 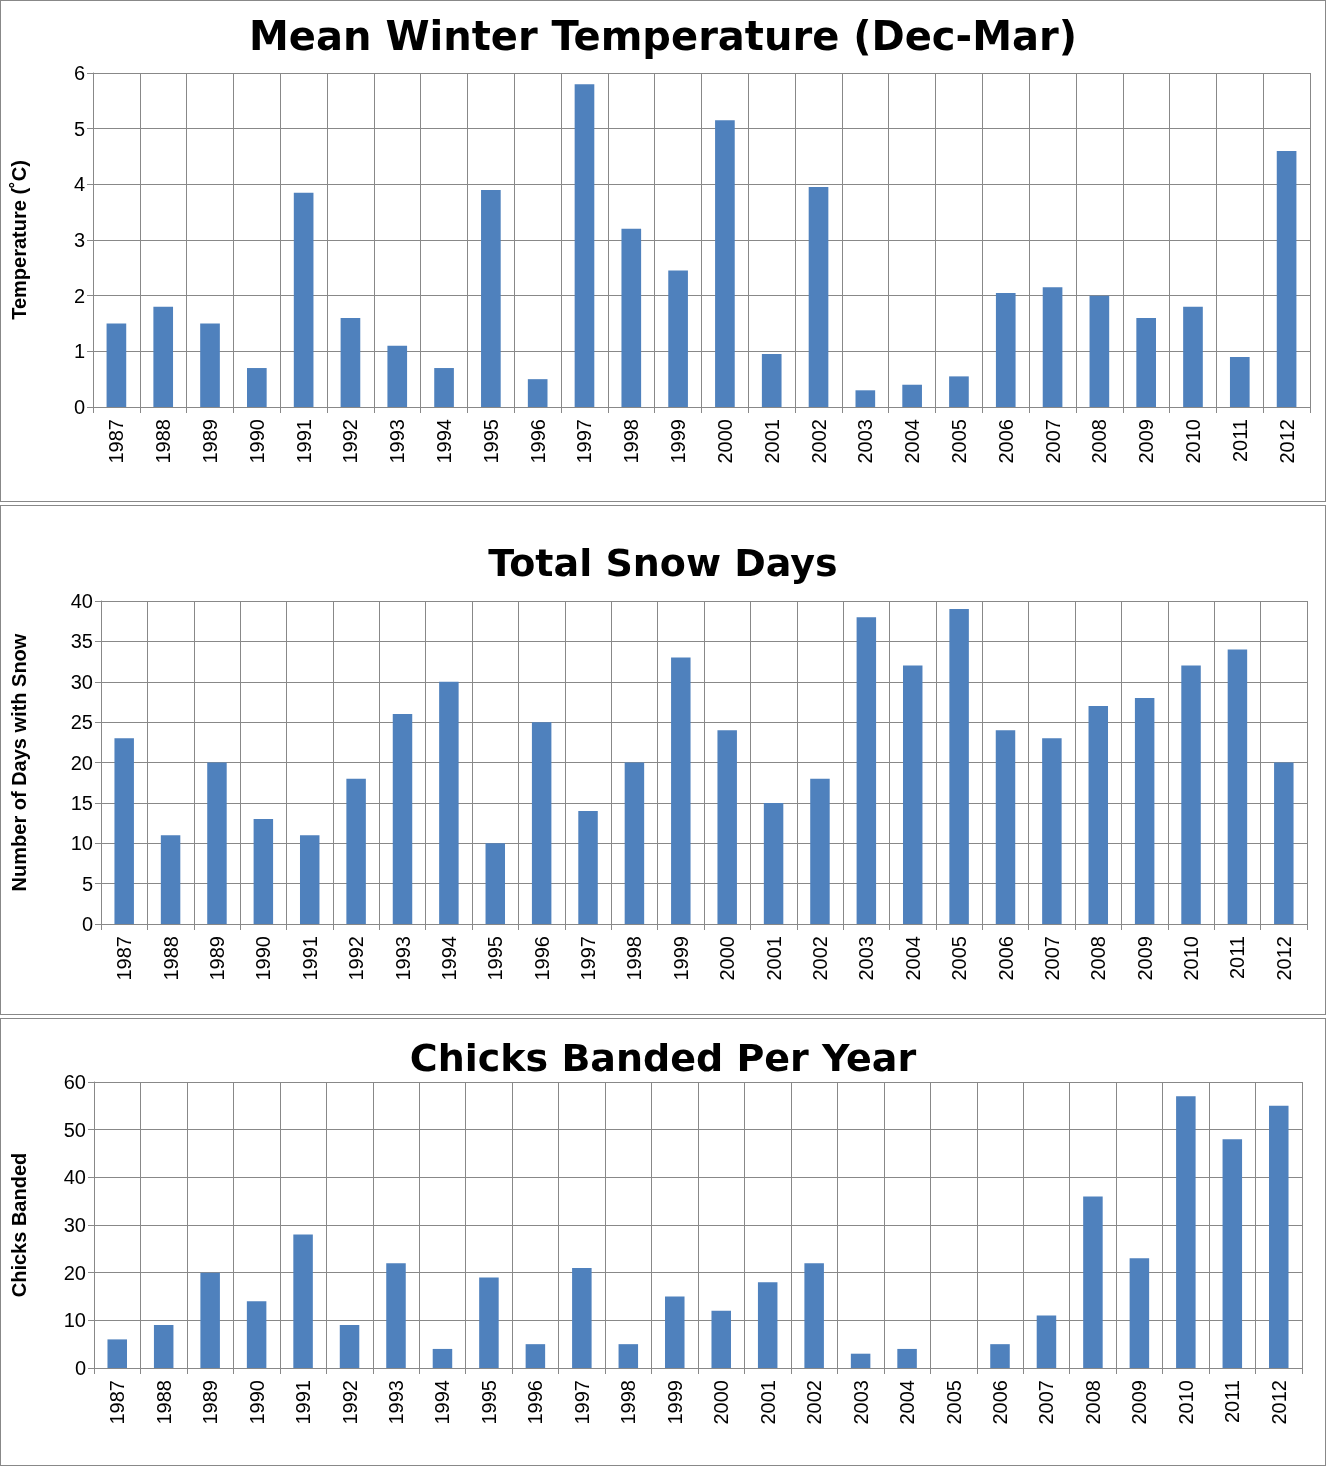 I want to click on y-tick-label: 0, so click(x=87, y=924).